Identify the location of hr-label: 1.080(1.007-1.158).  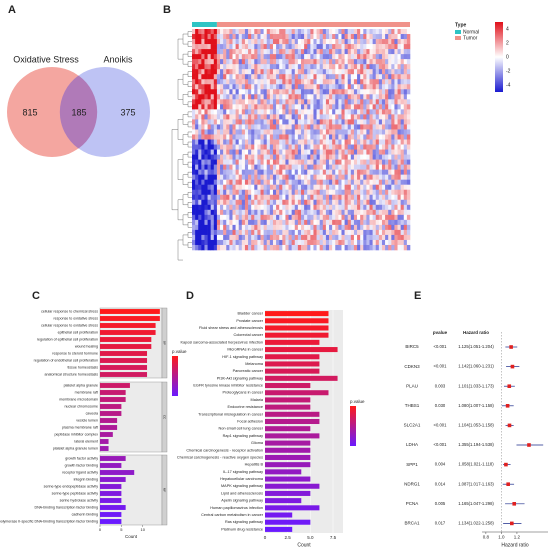
(476, 405).